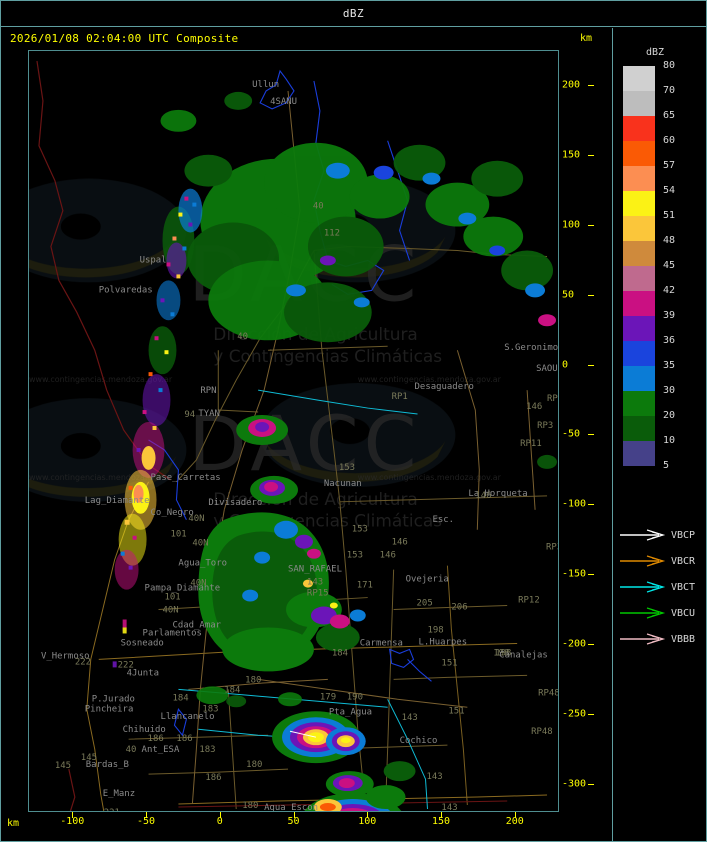 The width and height of the screenshot is (707, 842). What do you see at coordinates (146, 821) in the screenshot?
I see `x-axis-tick-label: -50` at bounding box center [146, 821].